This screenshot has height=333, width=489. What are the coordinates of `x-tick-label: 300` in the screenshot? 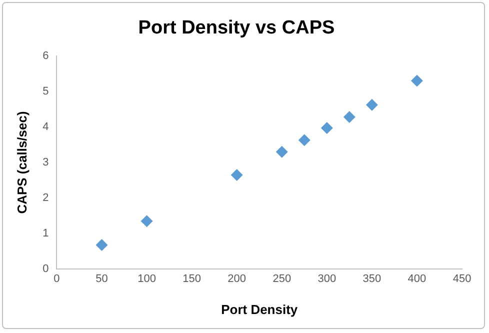 It's located at (327, 278).